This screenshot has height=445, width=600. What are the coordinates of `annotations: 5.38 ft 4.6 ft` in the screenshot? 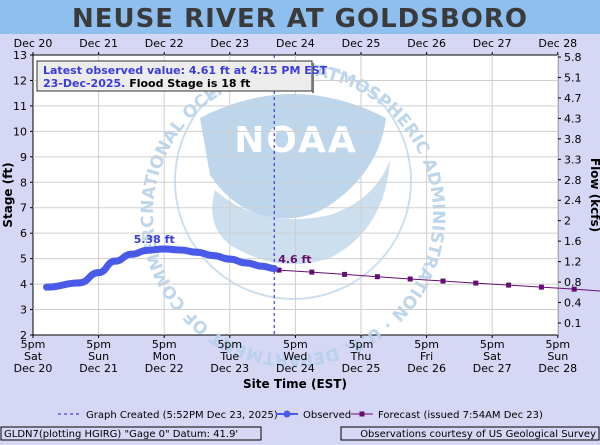 It's located at (223, 249).